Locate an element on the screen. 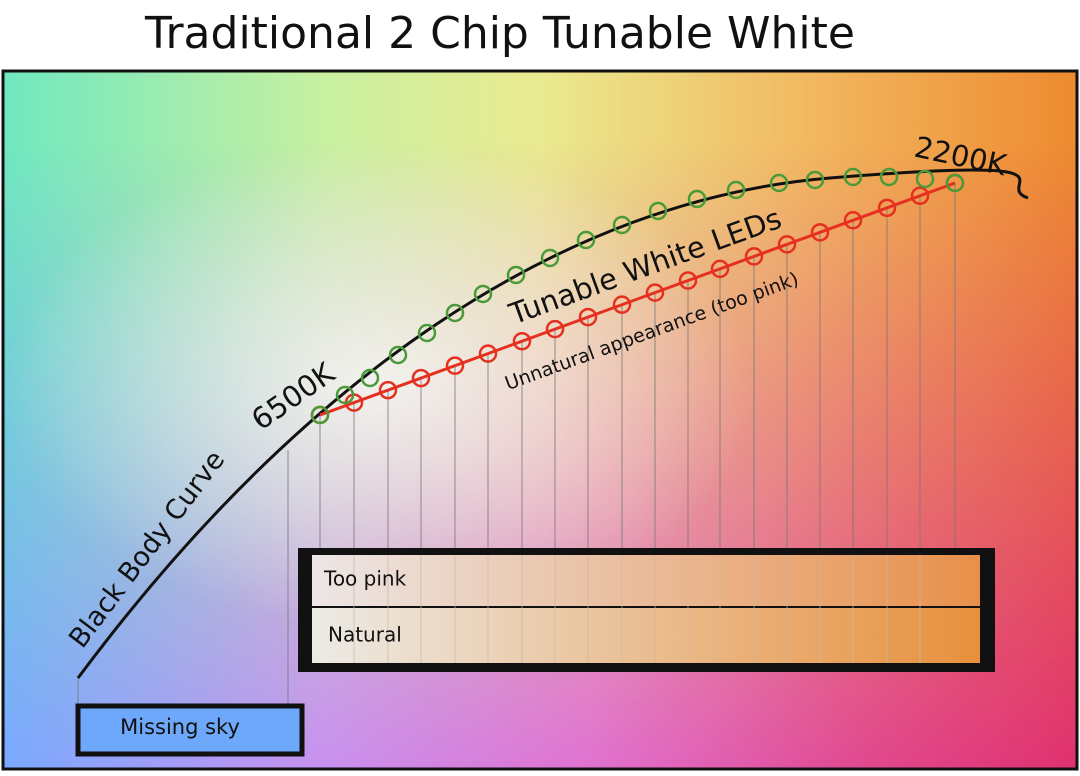 This screenshot has width=1080, height=776. swatch: Too pink Natural is located at coordinates (646, 610).